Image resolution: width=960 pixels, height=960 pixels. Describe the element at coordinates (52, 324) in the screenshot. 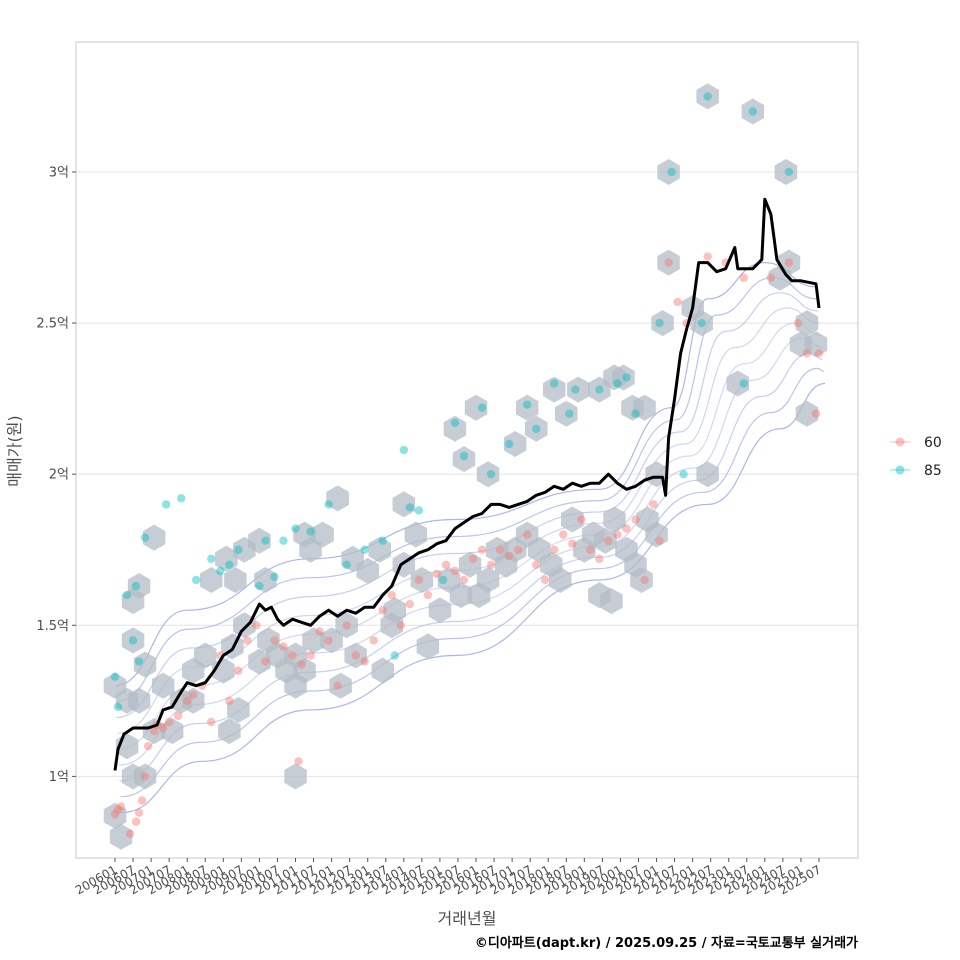

I see `y-tick-label: 2.5억` at that location.